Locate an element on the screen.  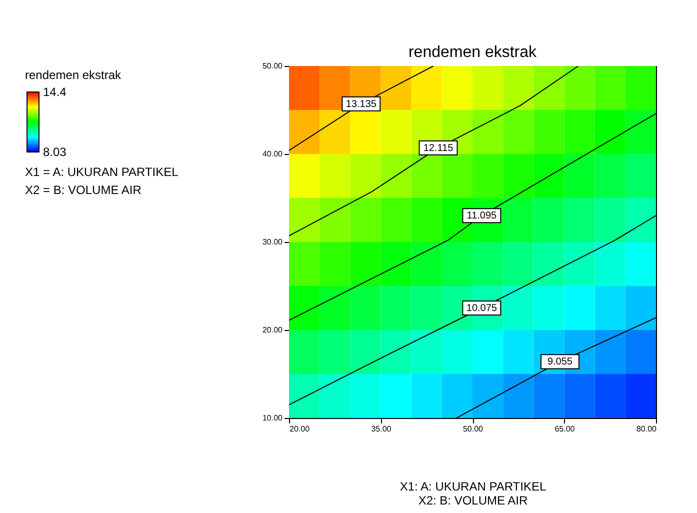
series-label: 10.075 is located at coordinates (482, 308).